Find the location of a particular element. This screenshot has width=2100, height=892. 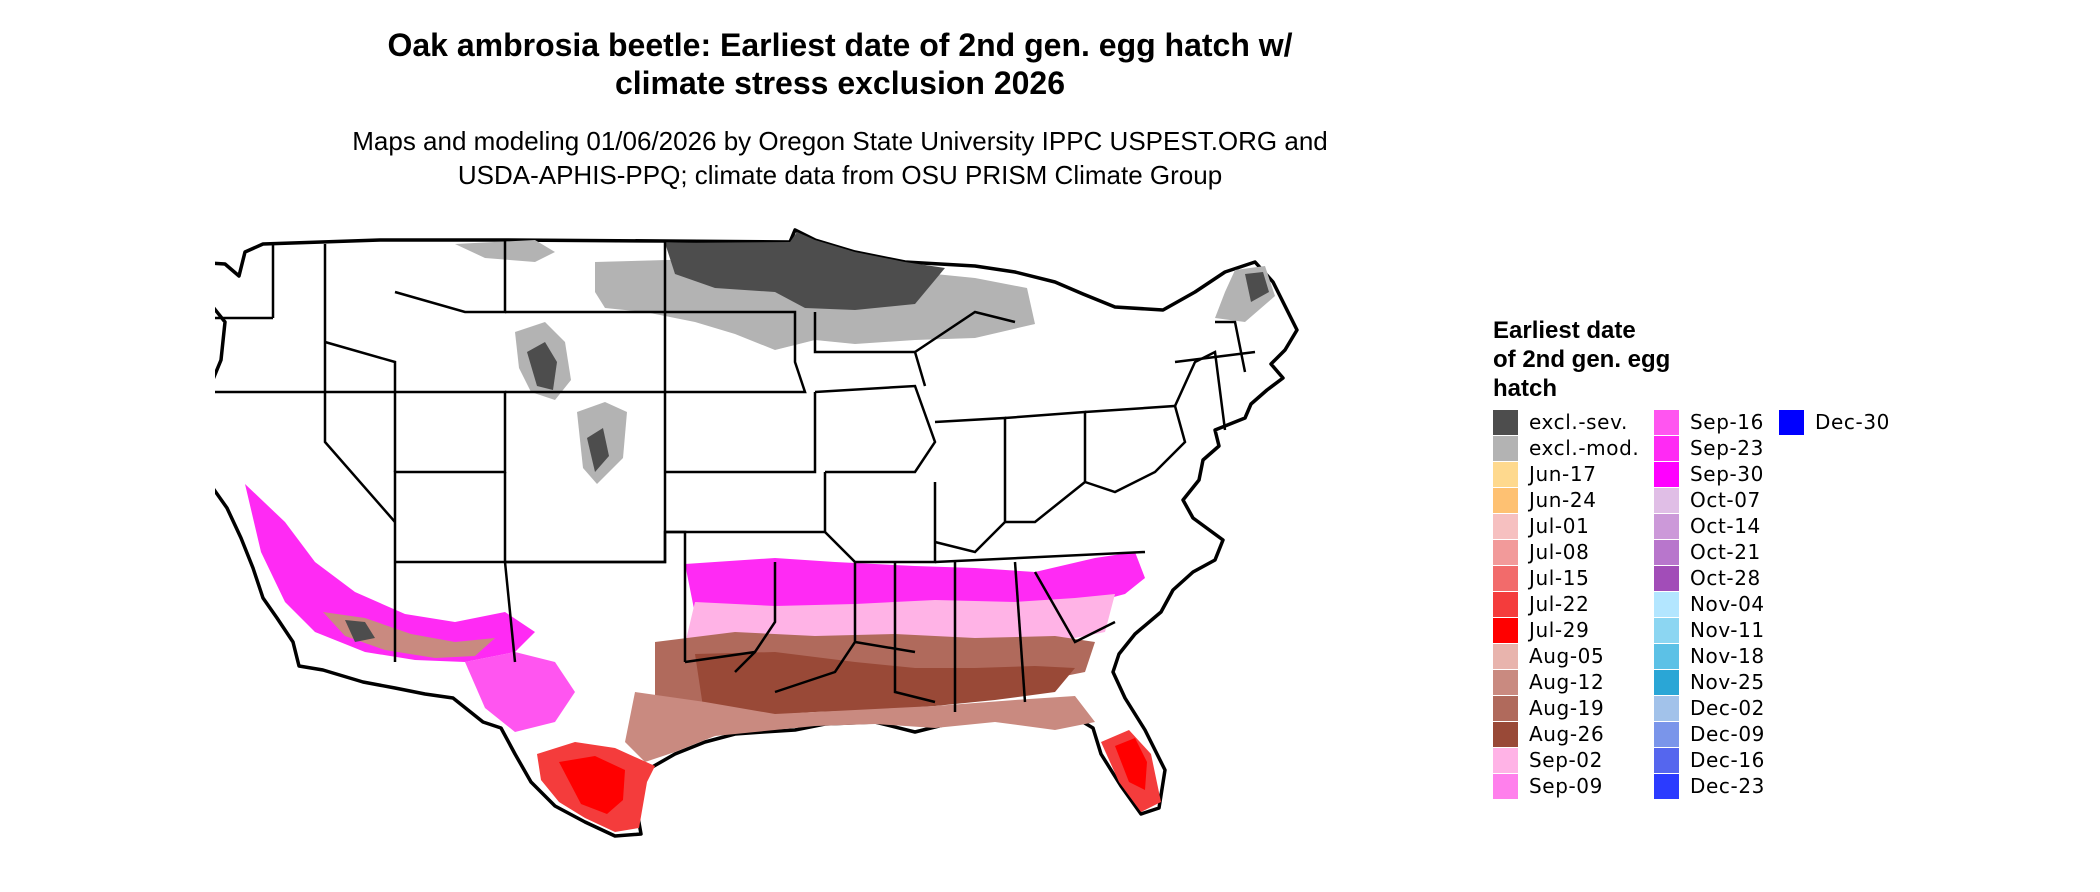

legend-label: Jul-15 is located at coordinates (1559, 578).